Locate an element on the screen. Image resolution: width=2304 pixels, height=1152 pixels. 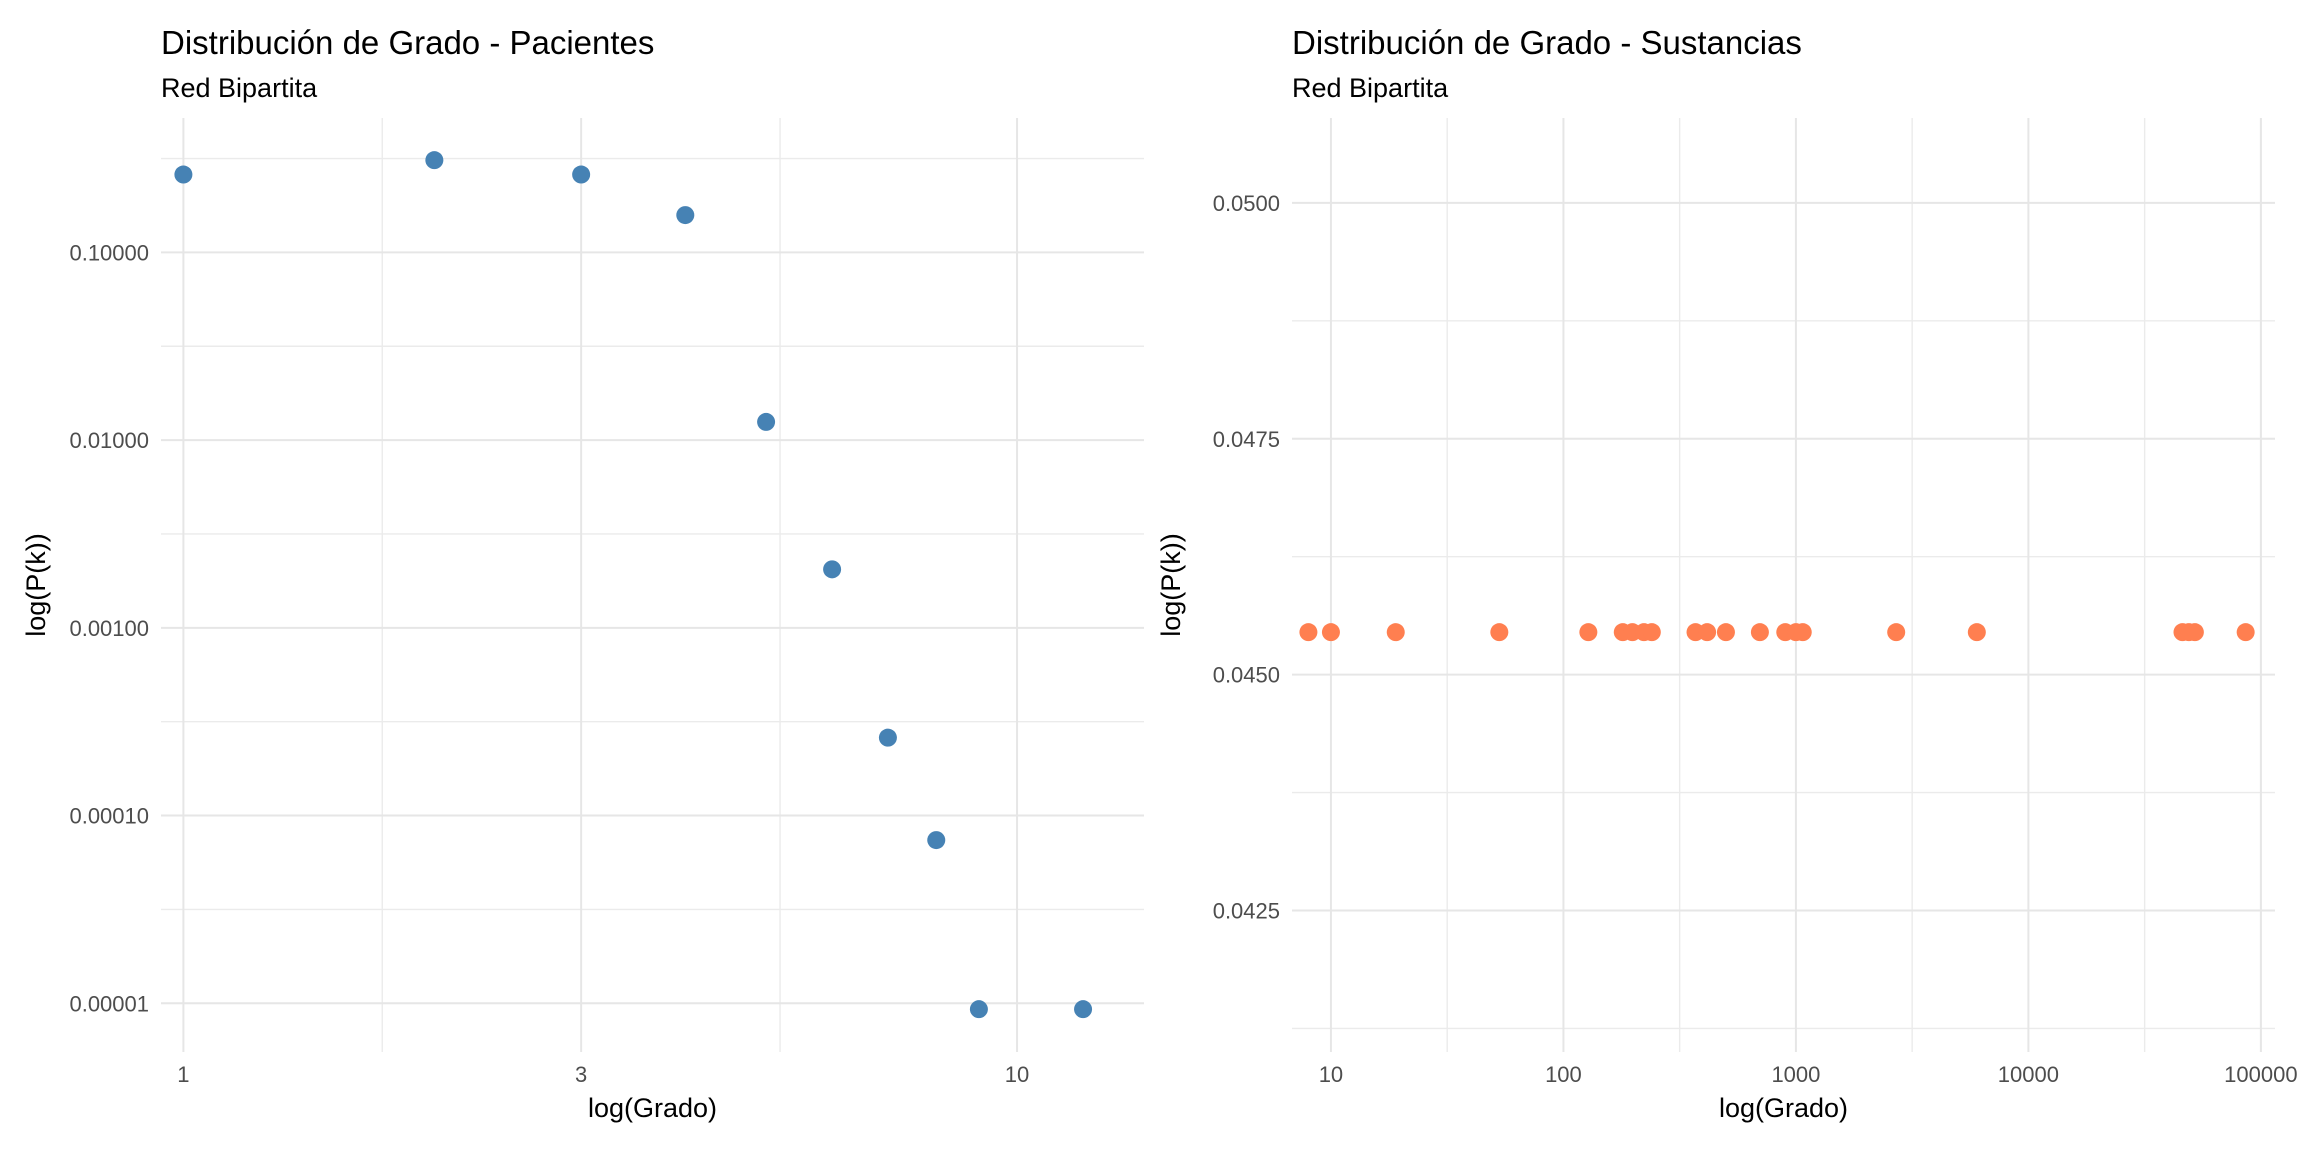
chart-title: Distribución de Grado - Pacientes is located at coordinates (408, 42).